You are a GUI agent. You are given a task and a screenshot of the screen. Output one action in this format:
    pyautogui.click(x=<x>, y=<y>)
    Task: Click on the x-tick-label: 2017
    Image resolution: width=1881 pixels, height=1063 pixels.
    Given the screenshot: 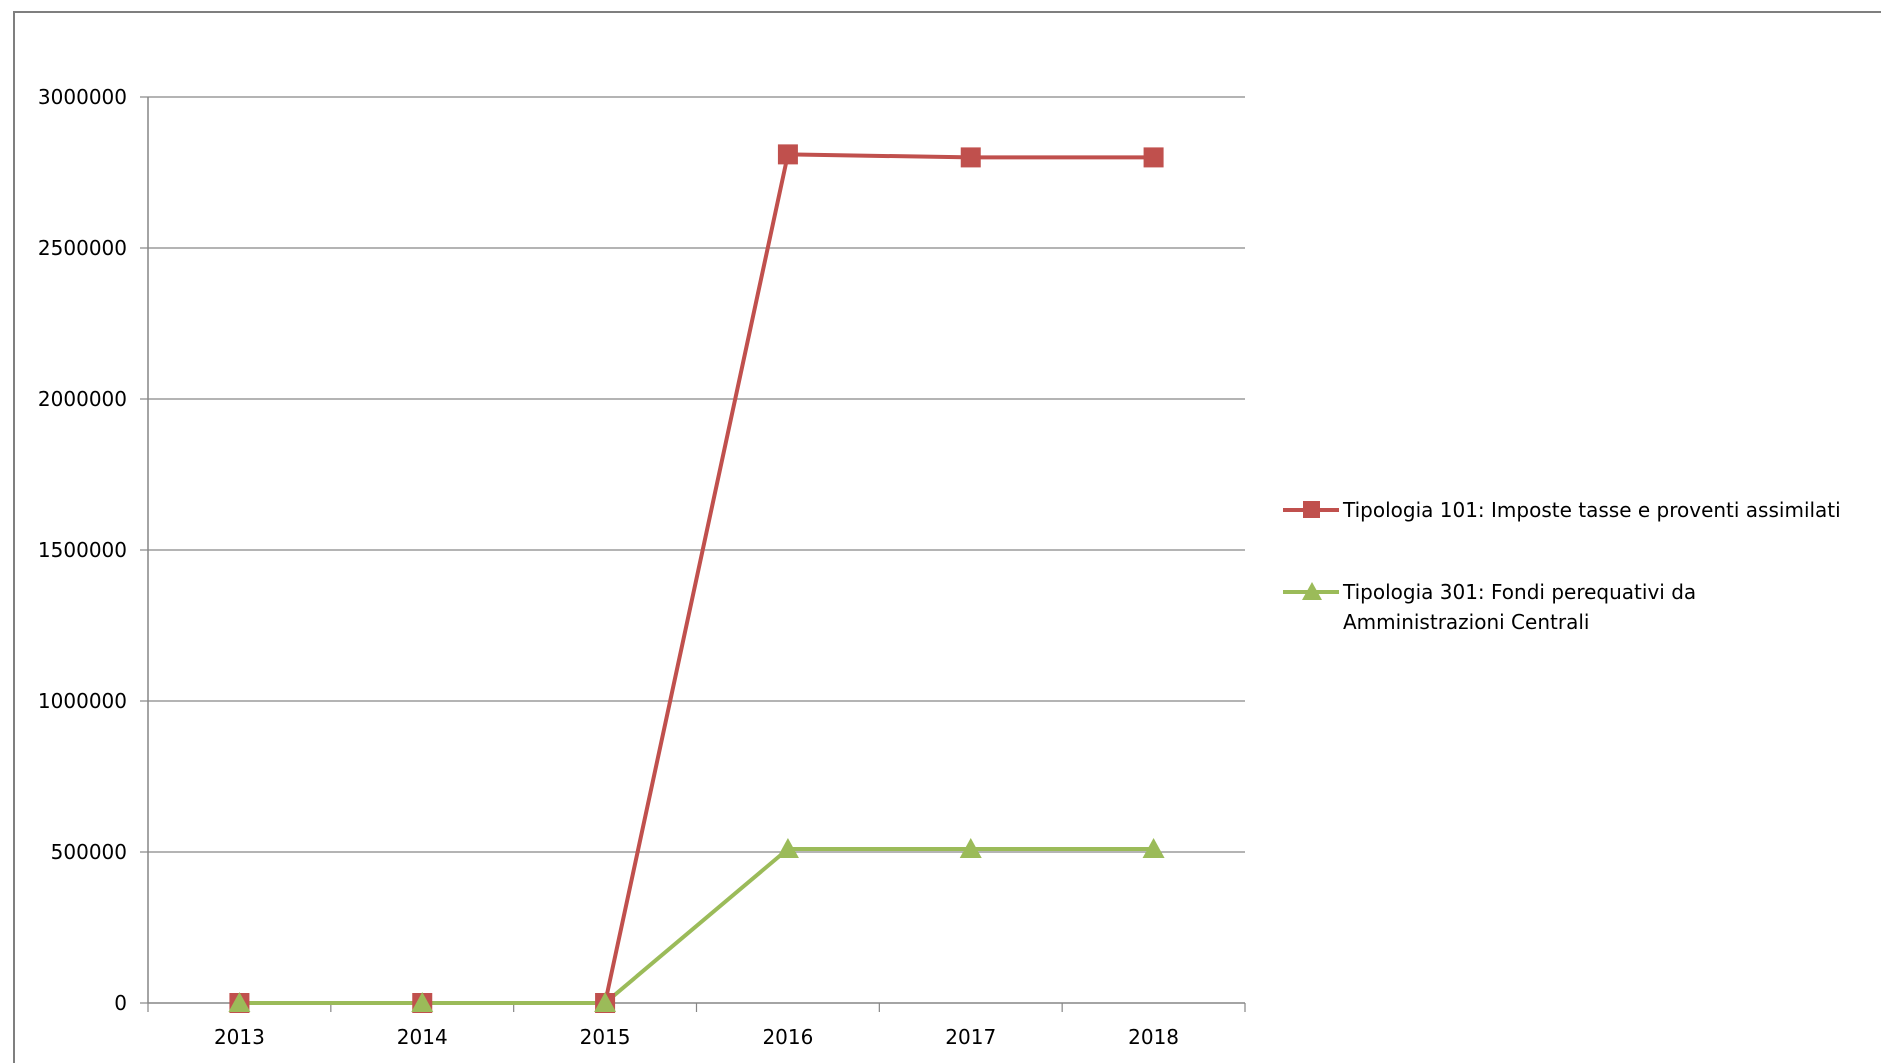 What is the action you would take?
    pyautogui.click(x=970, y=1037)
    